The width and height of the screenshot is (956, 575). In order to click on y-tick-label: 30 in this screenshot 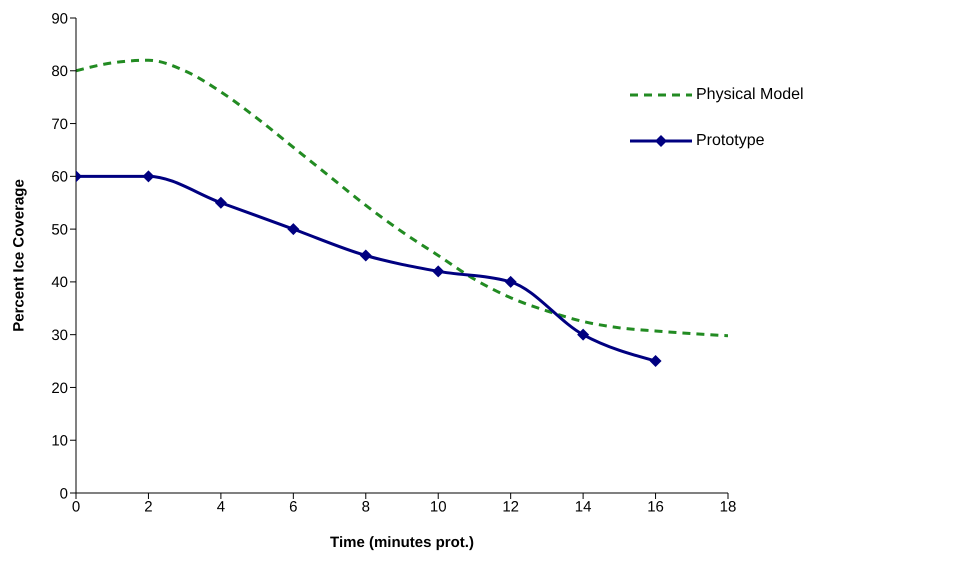, I will do `click(59, 335)`.